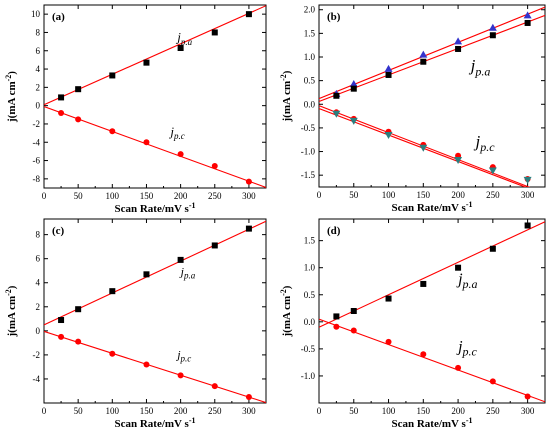 This screenshot has height=433, width=550. Describe the element at coordinates (37, 142) in the screenshot. I see `y-tick-label: -4` at that location.